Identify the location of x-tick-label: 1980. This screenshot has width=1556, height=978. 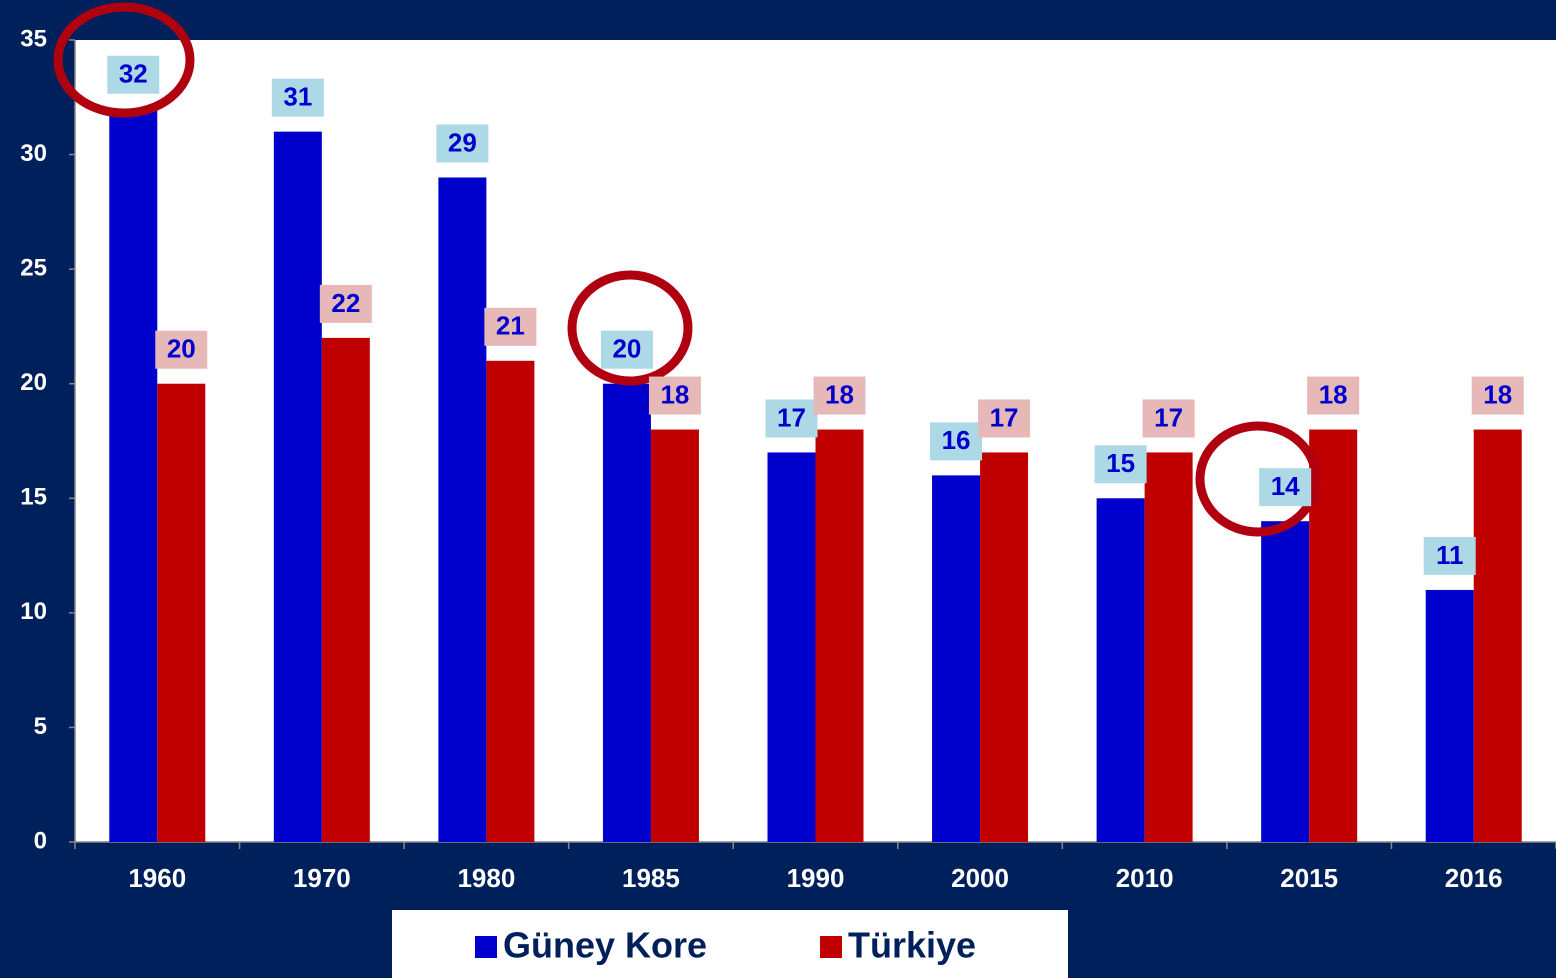
(486, 878).